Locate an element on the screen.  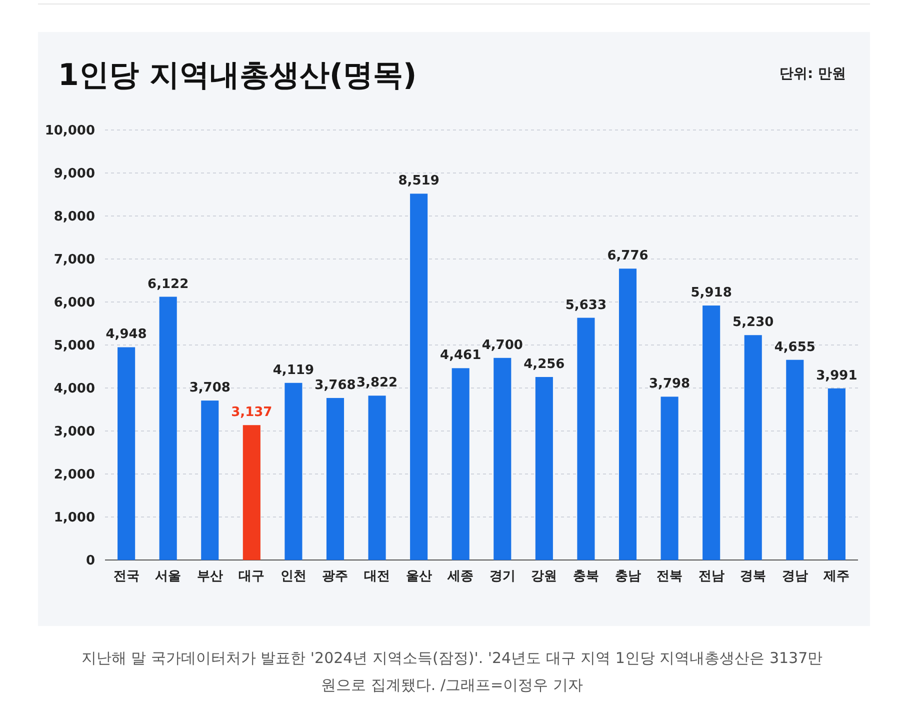
y-tick-label: 0 is located at coordinates (90, 561).